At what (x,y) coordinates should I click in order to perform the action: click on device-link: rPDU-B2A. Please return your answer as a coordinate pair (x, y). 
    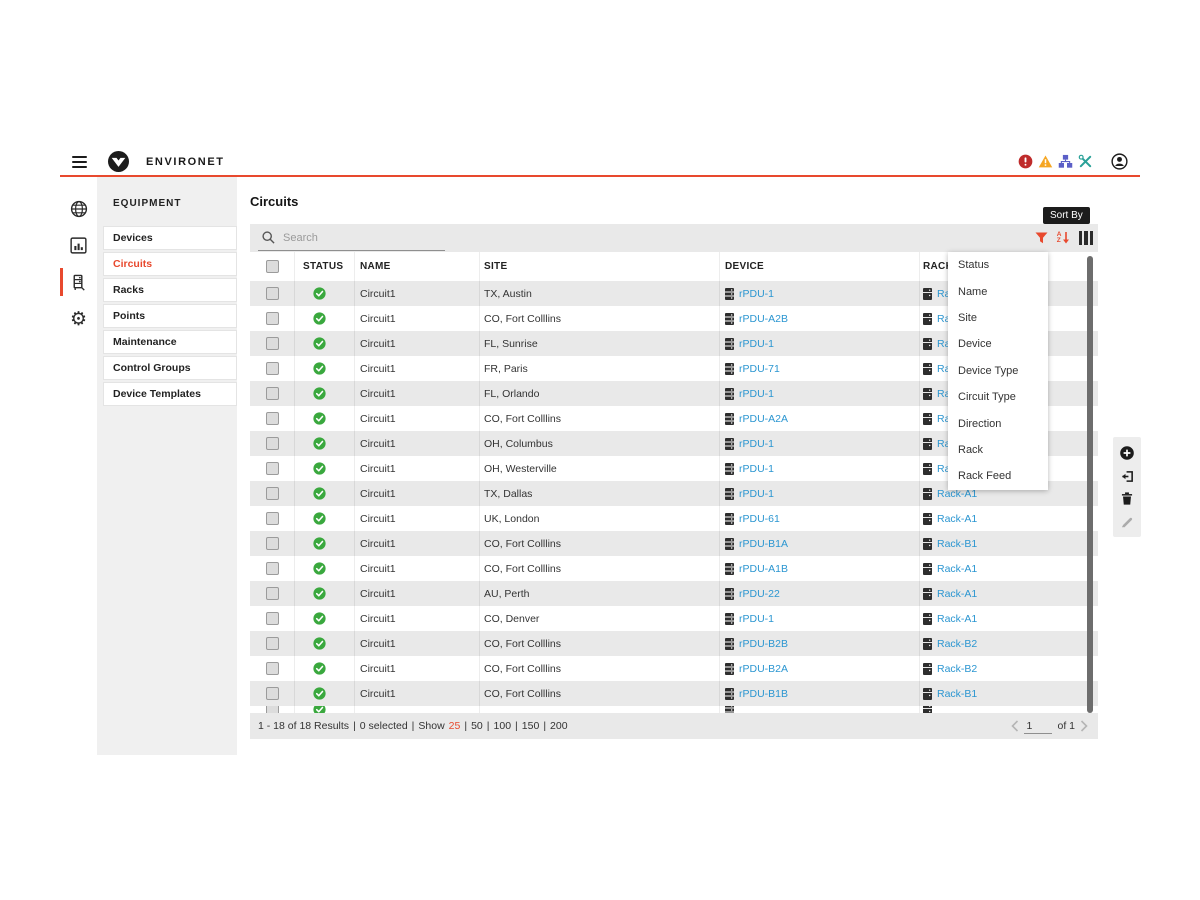
    Looking at the image, I should click on (764, 668).